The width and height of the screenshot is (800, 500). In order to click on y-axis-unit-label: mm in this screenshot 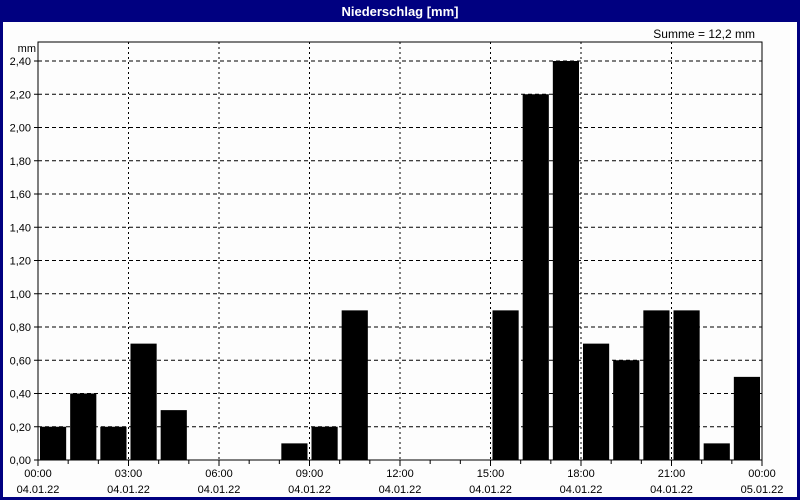, I will do `click(27, 49)`.